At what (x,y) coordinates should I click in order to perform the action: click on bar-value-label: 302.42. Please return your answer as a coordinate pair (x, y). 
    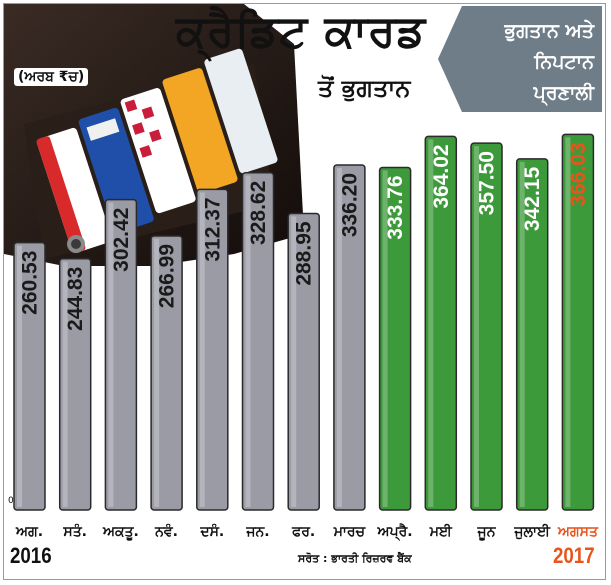
    Looking at the image, I should click on (121, 240).